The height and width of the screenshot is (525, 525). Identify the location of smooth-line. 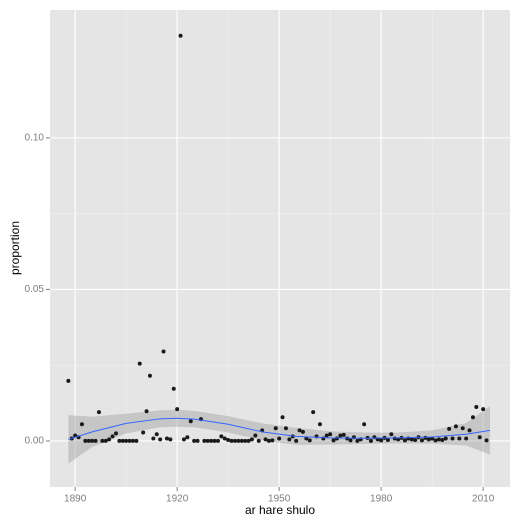
(279, 428).